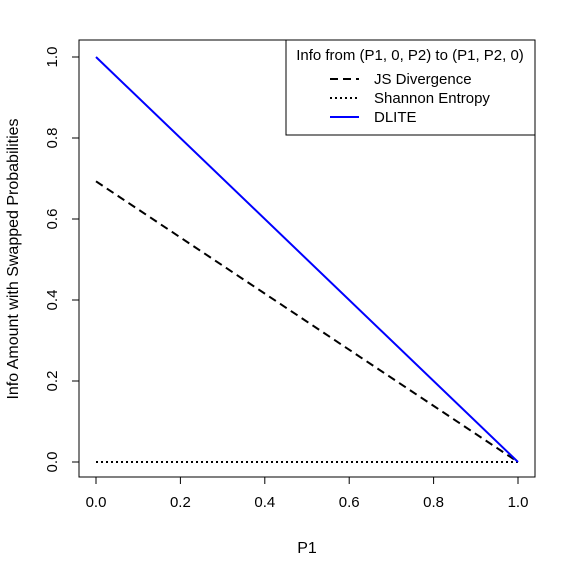  I want to click on y-tick-label: 0.0, so click(52, 462).